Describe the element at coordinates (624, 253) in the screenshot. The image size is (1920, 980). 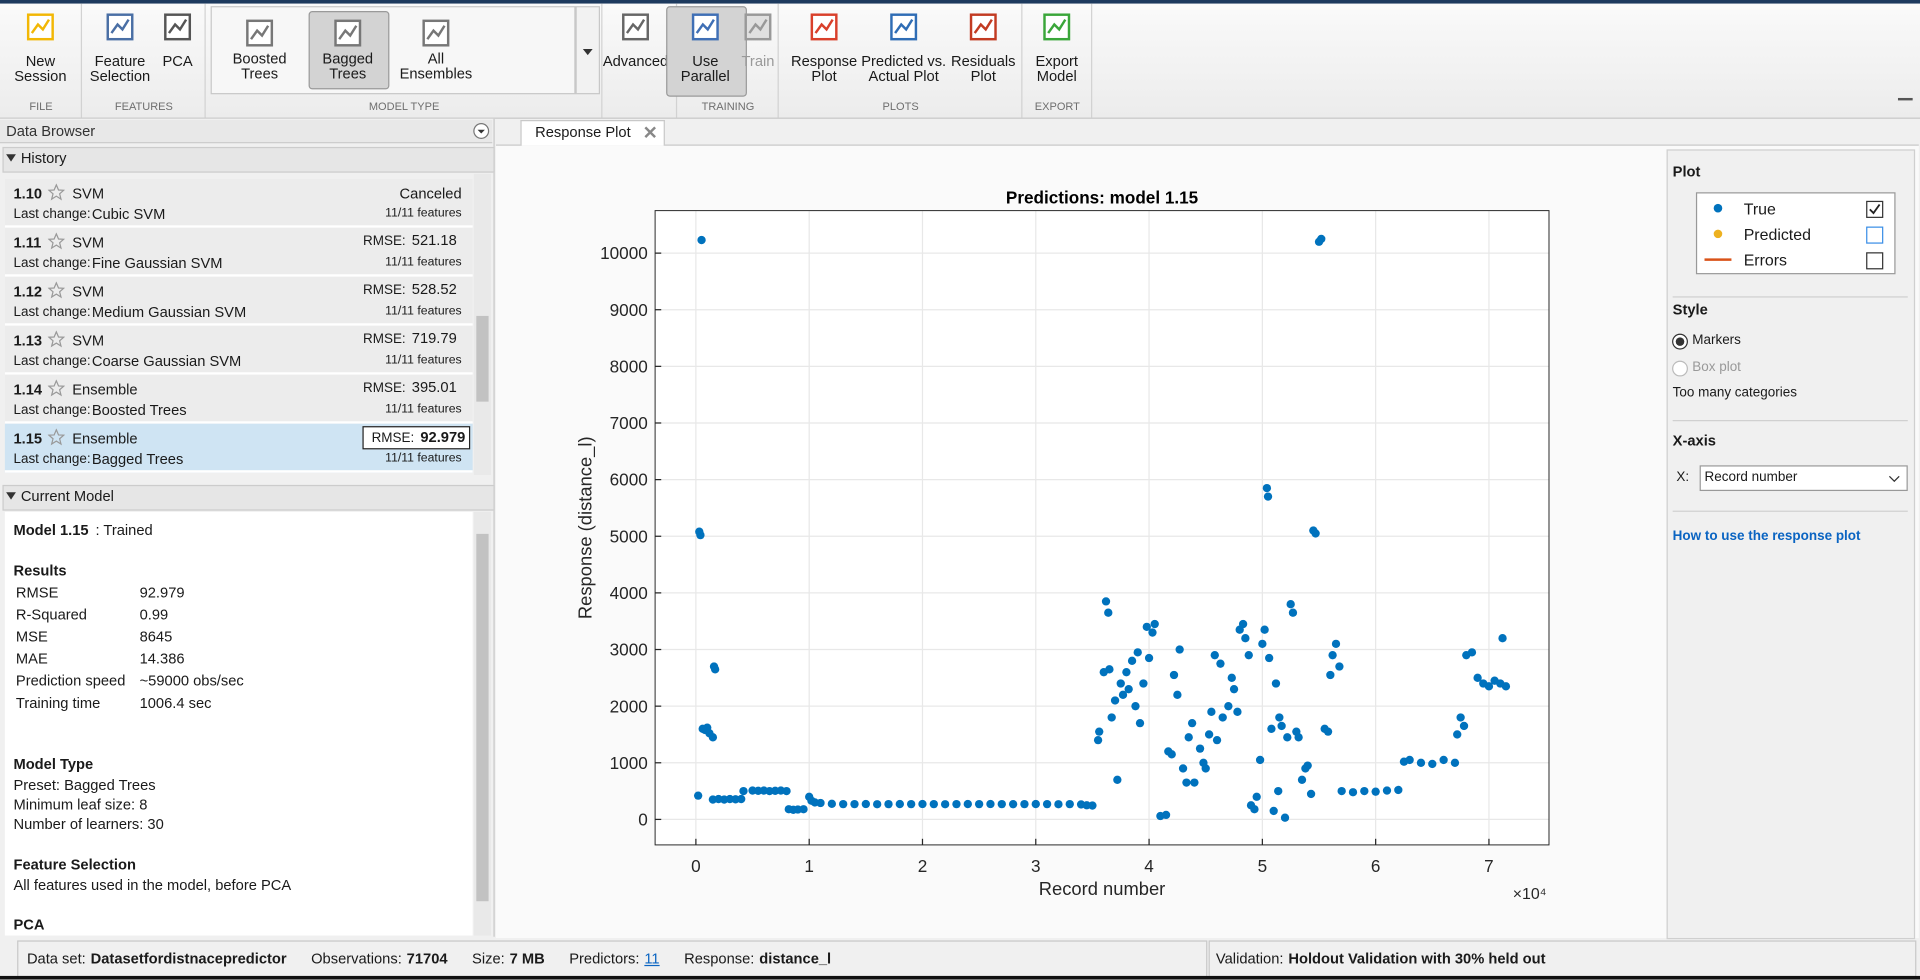
I see `y-tick-label: 10000` at that location.